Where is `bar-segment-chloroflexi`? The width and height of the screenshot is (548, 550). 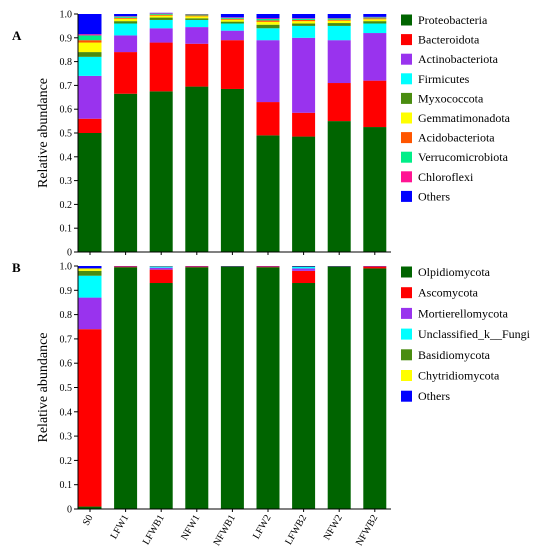 bar-segment-chloroflexi is located at coordinates (268, 18).